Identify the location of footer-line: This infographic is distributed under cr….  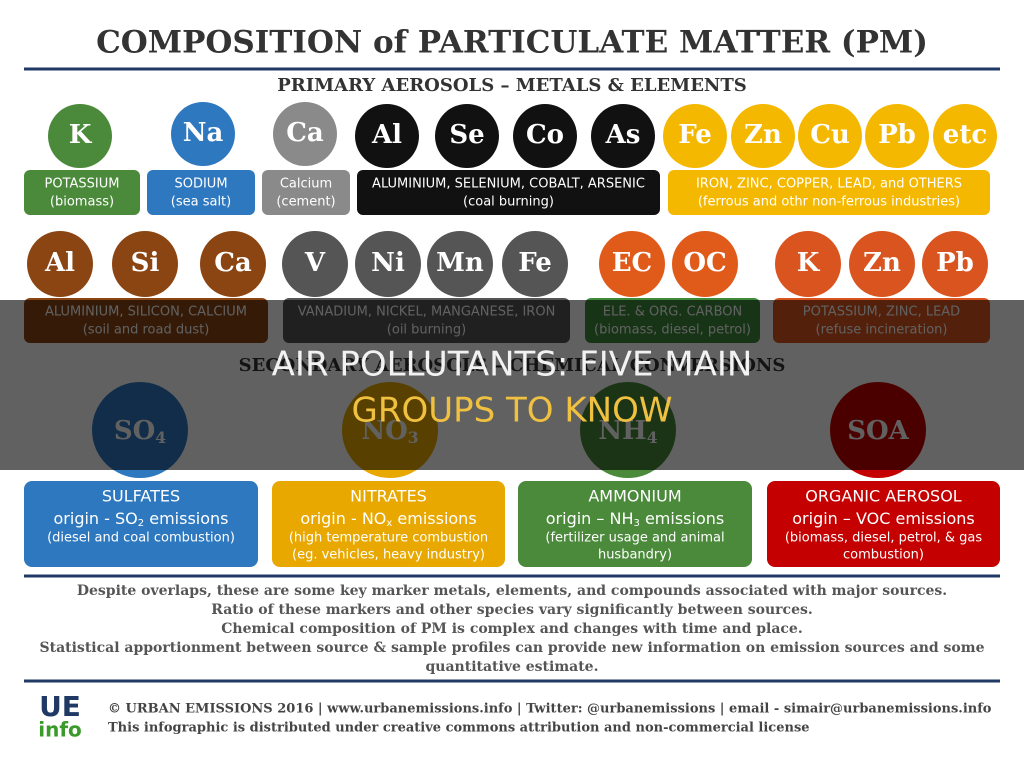
(459, 728).